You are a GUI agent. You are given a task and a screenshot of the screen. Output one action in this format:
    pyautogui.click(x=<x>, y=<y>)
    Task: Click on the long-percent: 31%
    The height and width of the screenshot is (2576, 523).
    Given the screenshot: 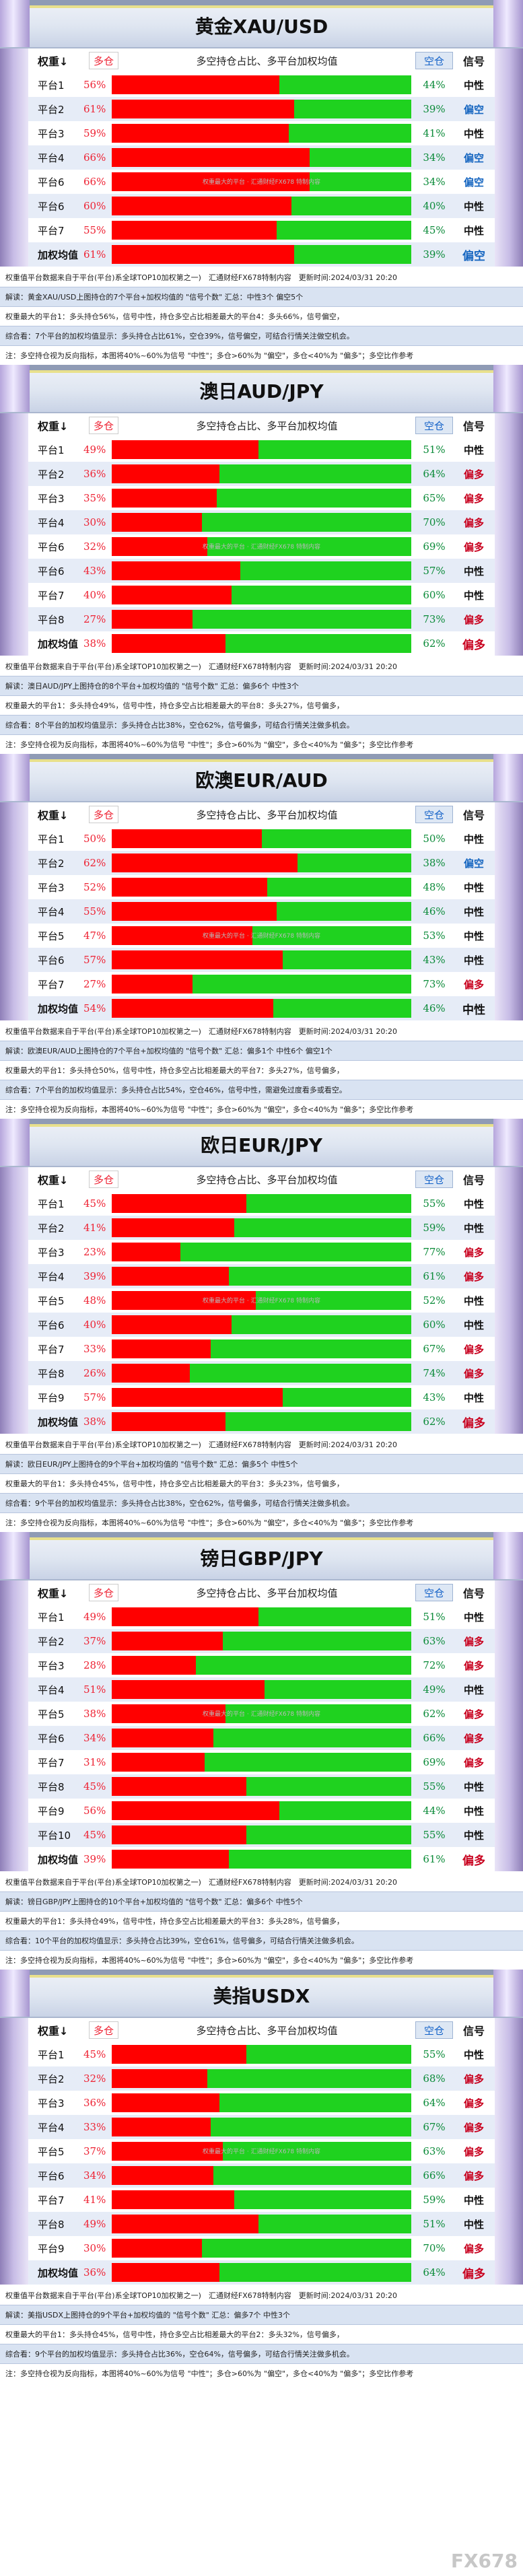 What is the action you would take?
    pyautogui.click(x=94, y=1762)
    